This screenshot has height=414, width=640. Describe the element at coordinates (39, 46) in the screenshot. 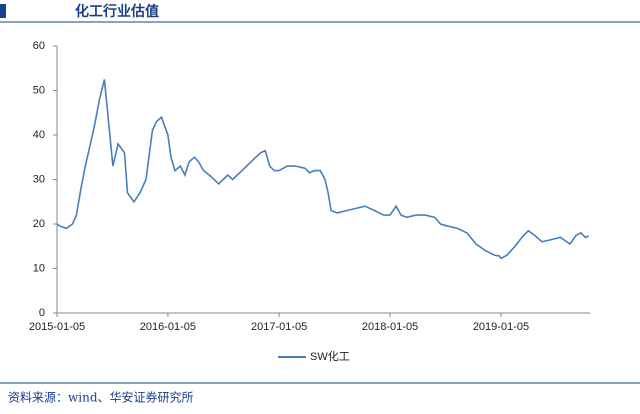

I see `y-tick-label: 60` at that location.